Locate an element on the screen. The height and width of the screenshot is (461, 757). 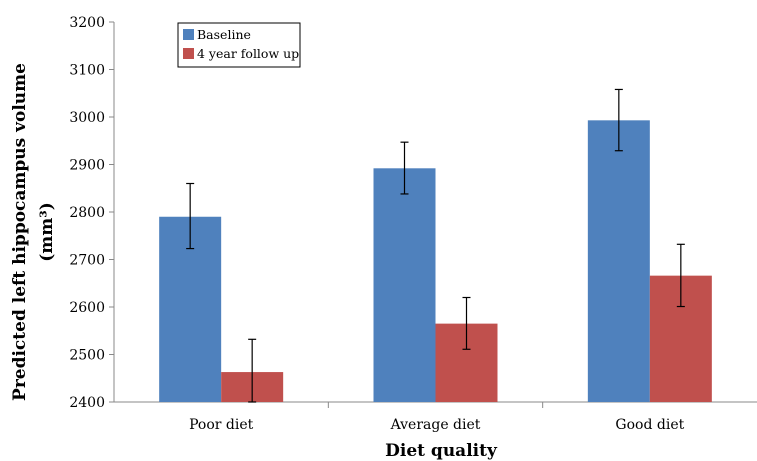
y-axis-ticks: 2400 2500 2600 2700 2800 2900 3000 3100 3200 is located at coordinates (91, 213).